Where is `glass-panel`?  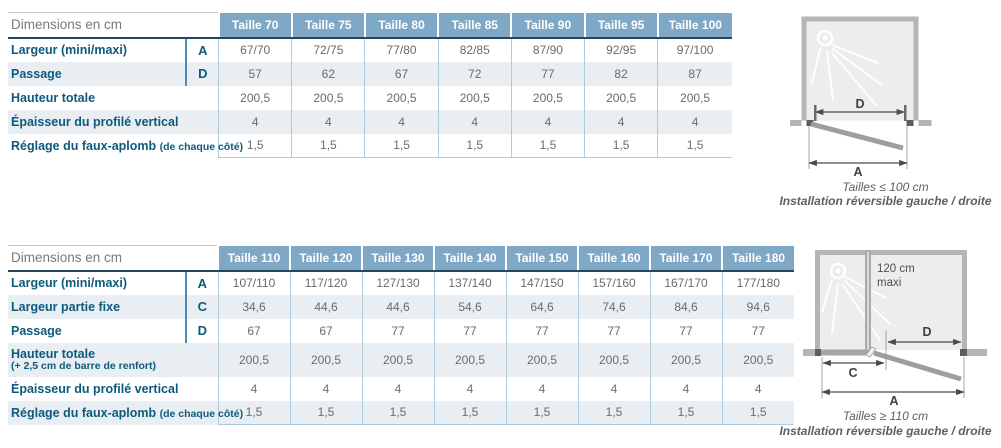
glass-panel is located at coordinates (891, 302).